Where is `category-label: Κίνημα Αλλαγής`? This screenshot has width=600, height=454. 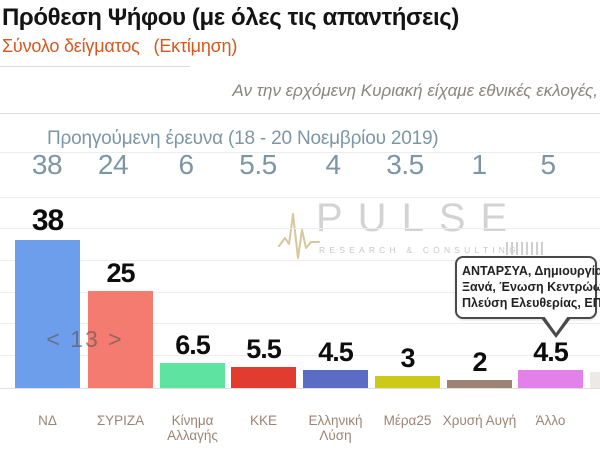
category-label: Κίνημα Αλλαγής is located at coordinates (192, 428).